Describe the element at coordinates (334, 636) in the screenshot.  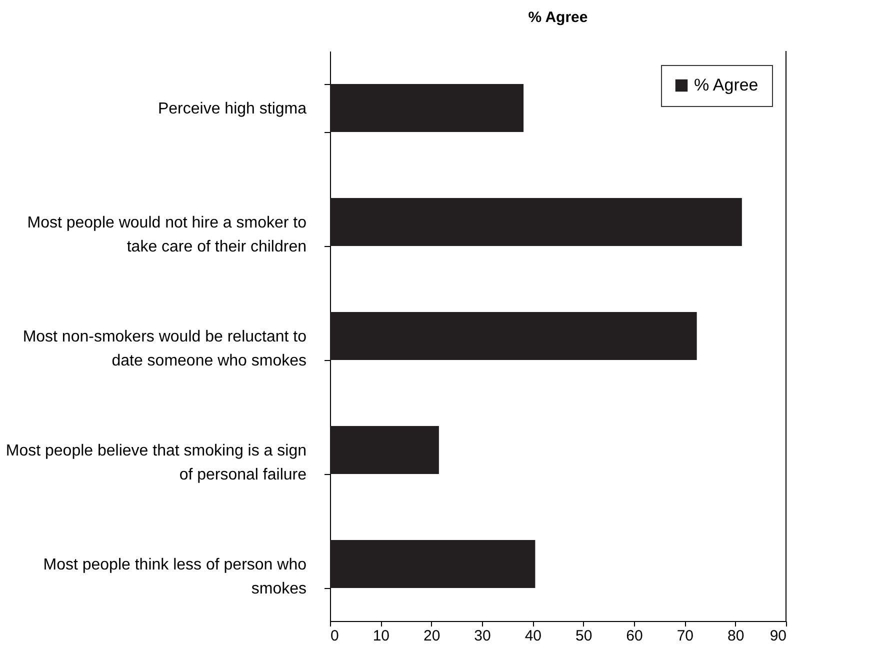
I see `x-tick-label: 0` at that location.